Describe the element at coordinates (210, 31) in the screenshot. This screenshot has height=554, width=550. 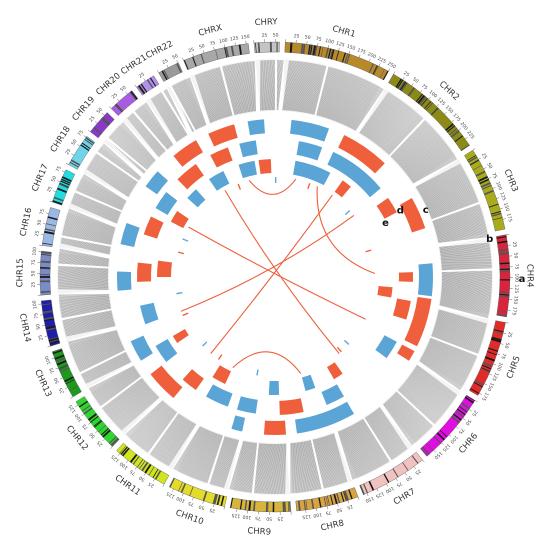
I see `chromosome-label: CHRX` at that location.